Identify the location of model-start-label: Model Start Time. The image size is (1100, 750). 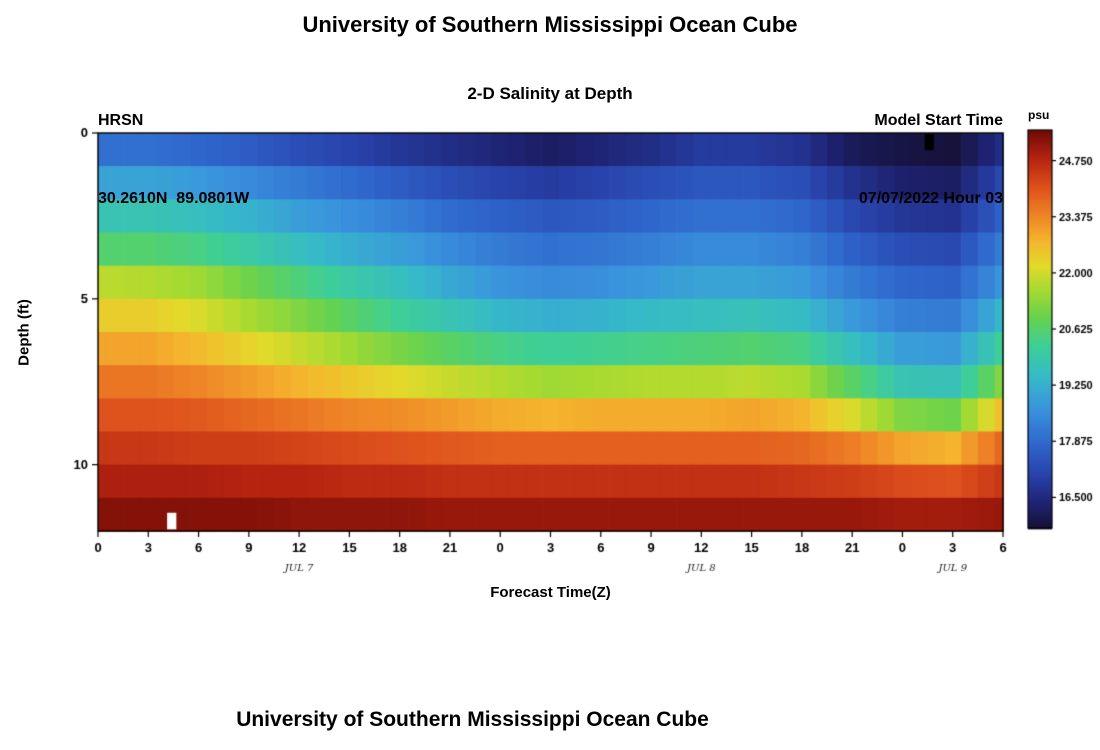
(938, 120).